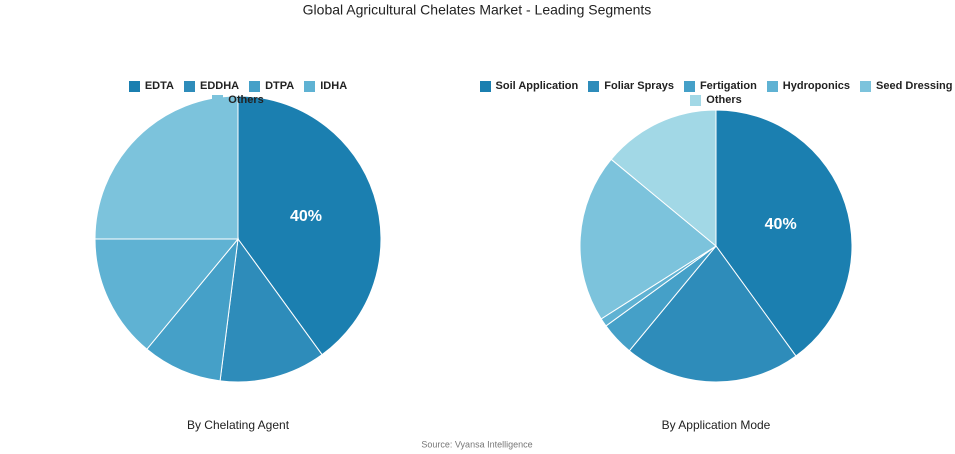 This screenshot has height=454, width=955. I want to click on legend-label: Soil Application, so click(537, 86).